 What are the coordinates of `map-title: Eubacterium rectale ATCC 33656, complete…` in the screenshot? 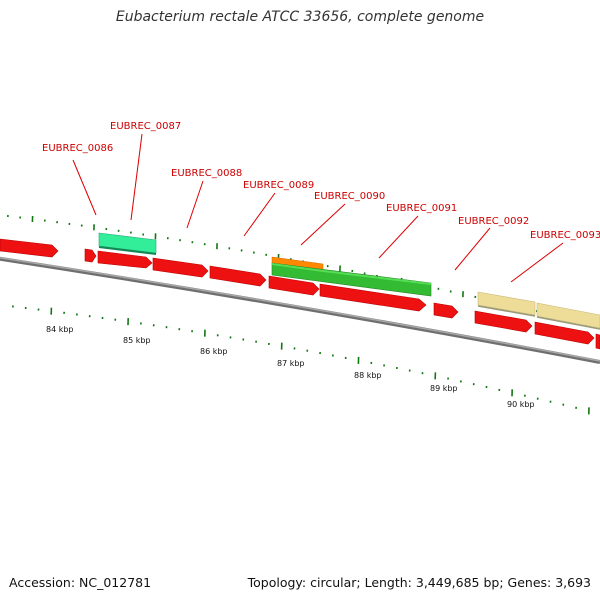 It's located at (300, 17).